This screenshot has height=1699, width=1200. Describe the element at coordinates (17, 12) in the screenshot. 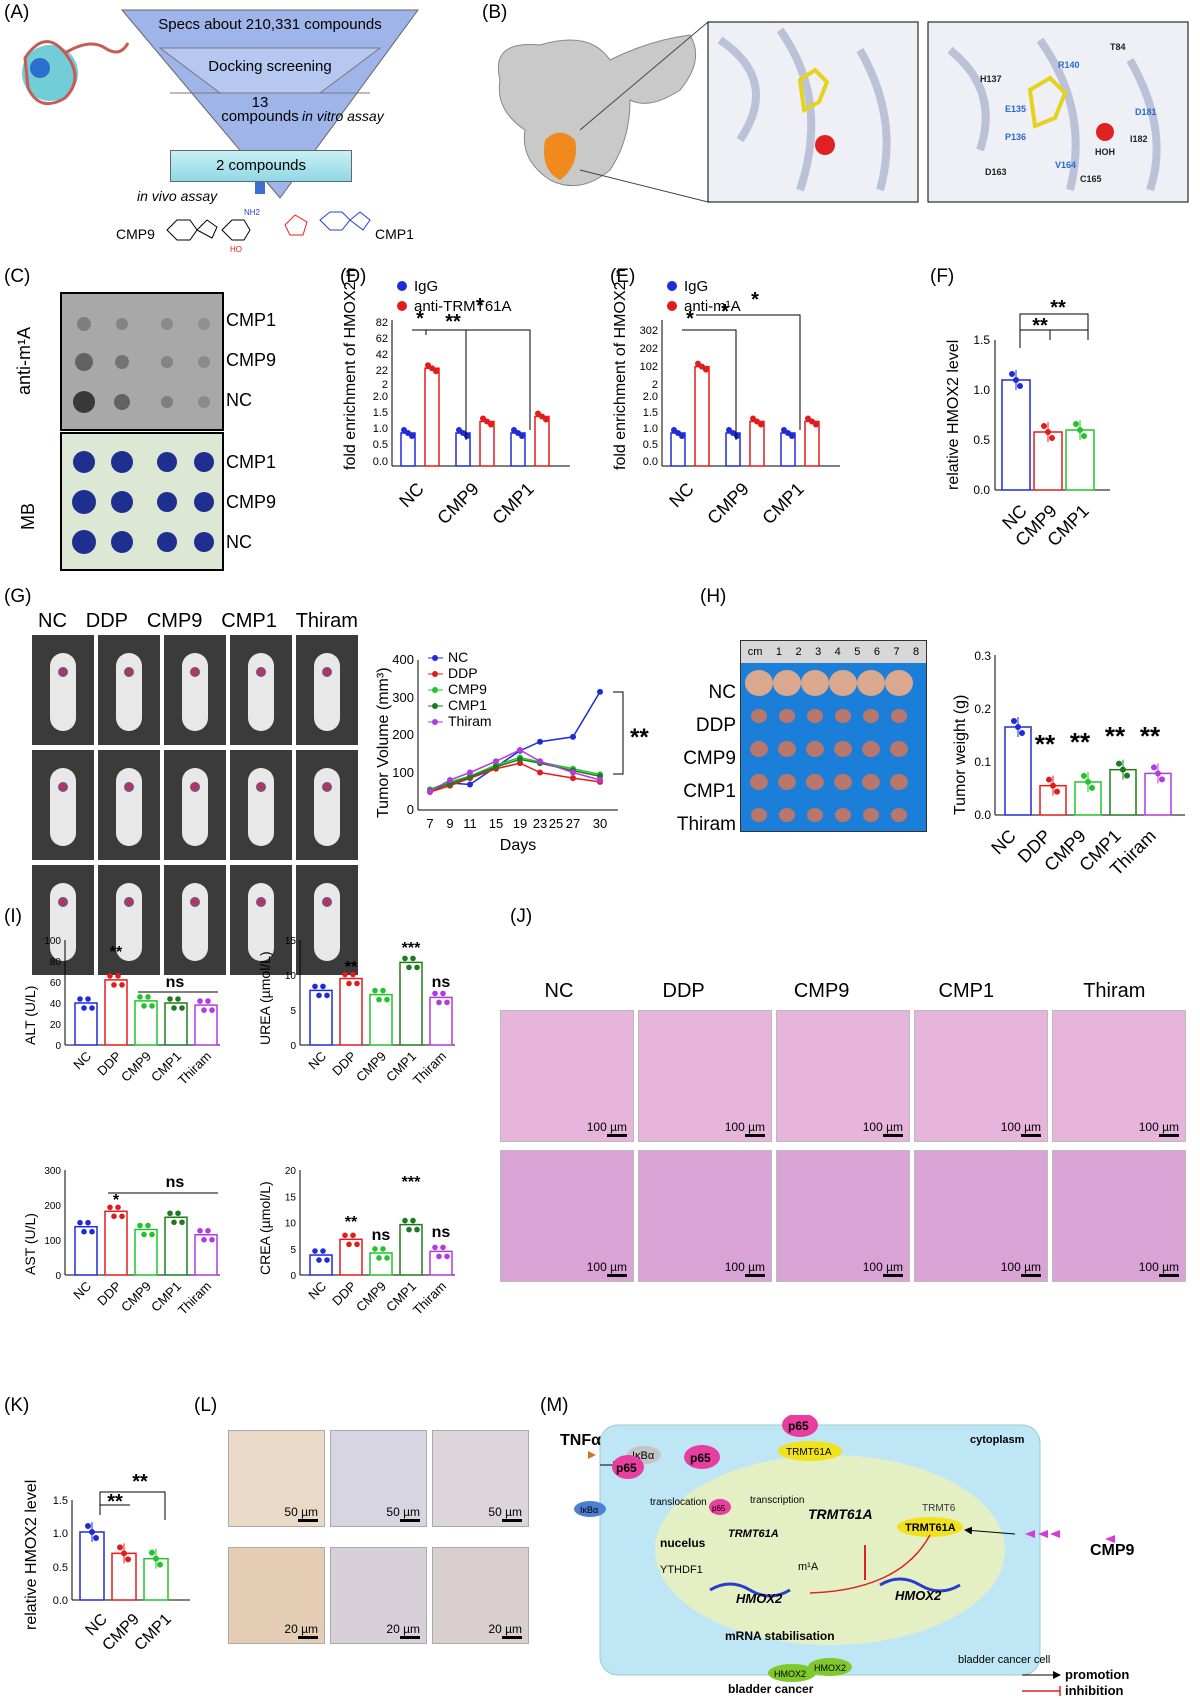

I see `panel-label-a: (A)` at that location.